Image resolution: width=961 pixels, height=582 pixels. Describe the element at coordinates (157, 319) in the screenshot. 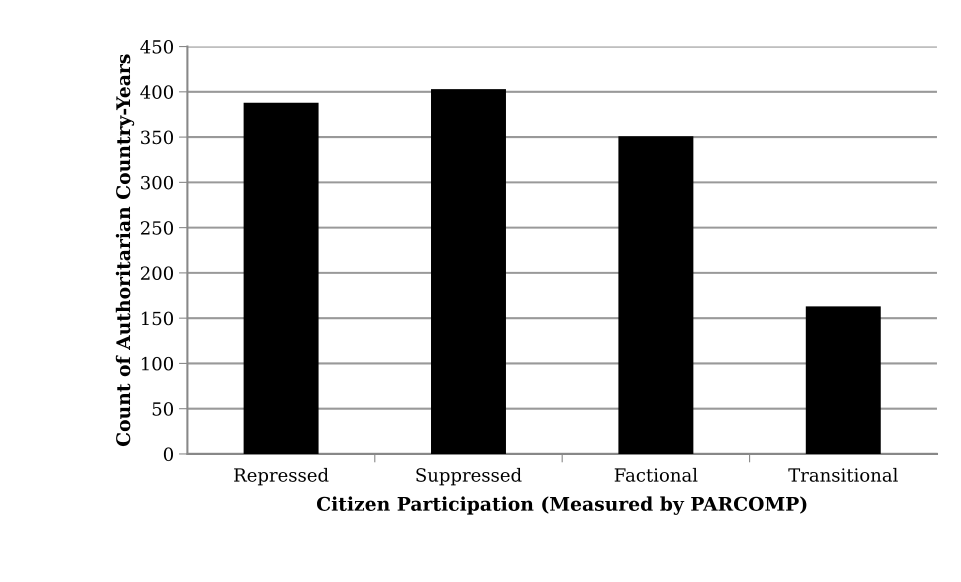

I see `y-tick-label: 150` at that location.